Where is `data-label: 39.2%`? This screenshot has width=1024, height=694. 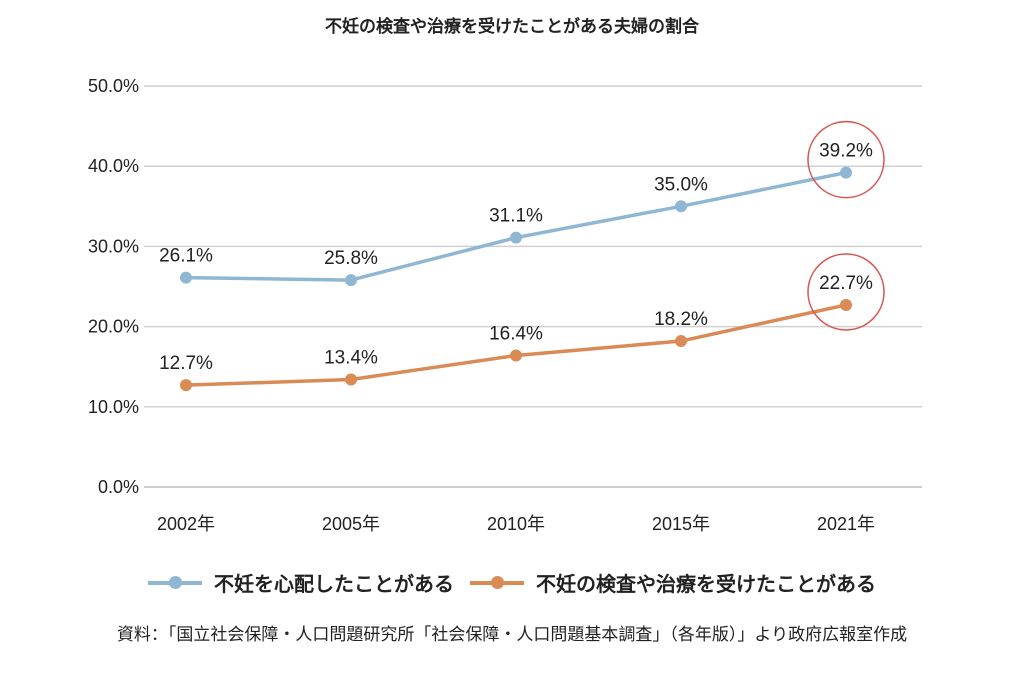 data-label: 39.2% is located at coordinates (846, 151).